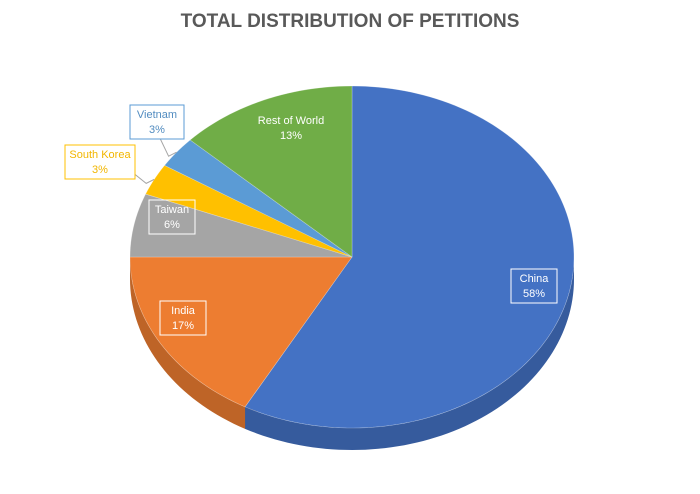  I want to click on label-category: China, so click(535, 279).